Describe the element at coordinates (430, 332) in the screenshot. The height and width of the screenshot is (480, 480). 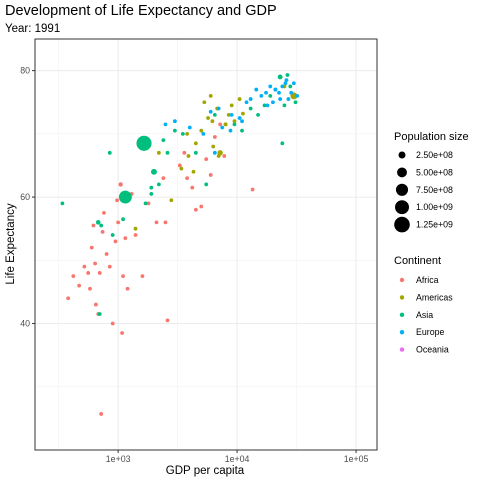
I see `color-legend-label: Europe` at that location.